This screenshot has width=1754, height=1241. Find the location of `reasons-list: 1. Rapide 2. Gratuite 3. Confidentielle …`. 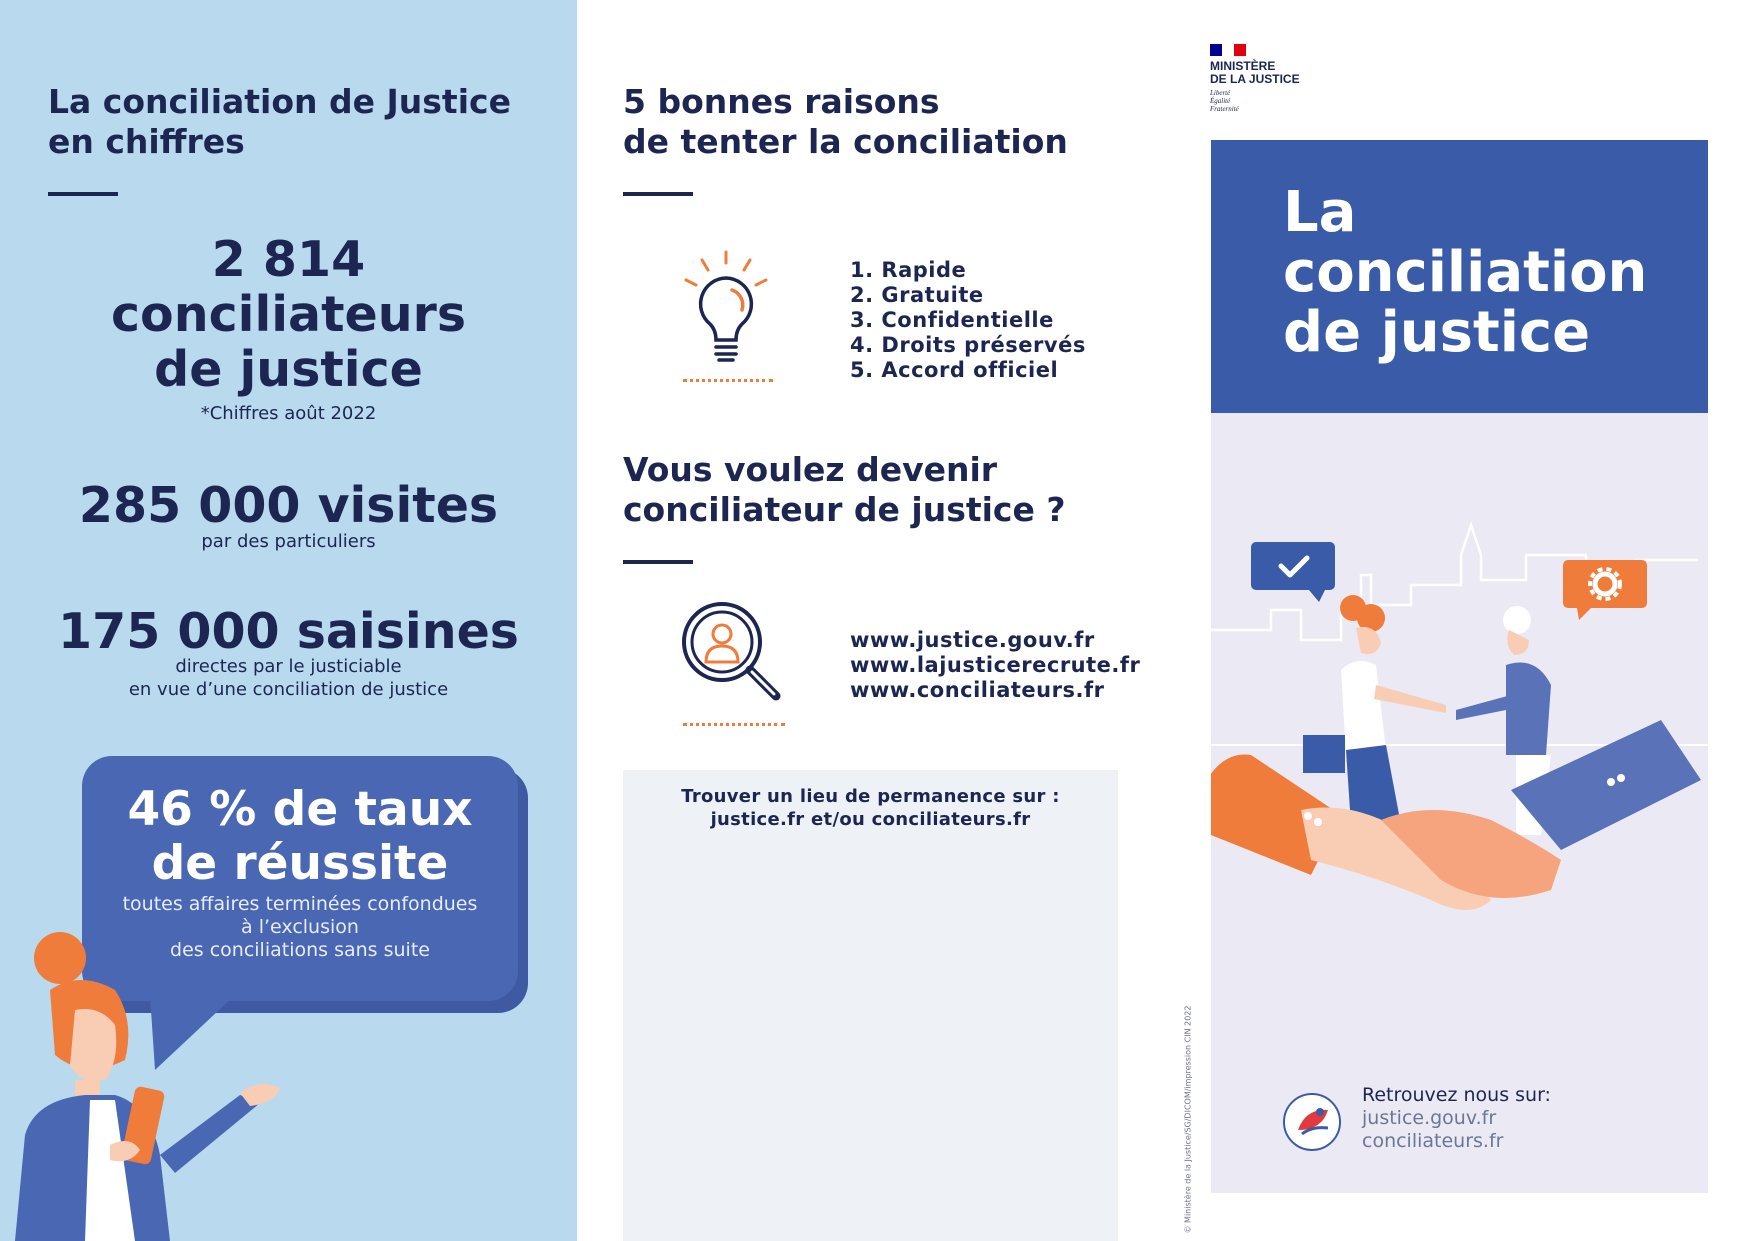

reasons-list: 1. Rapide 2. Gratuite 3. Confidentielle … is located at coordinates (968, 320).